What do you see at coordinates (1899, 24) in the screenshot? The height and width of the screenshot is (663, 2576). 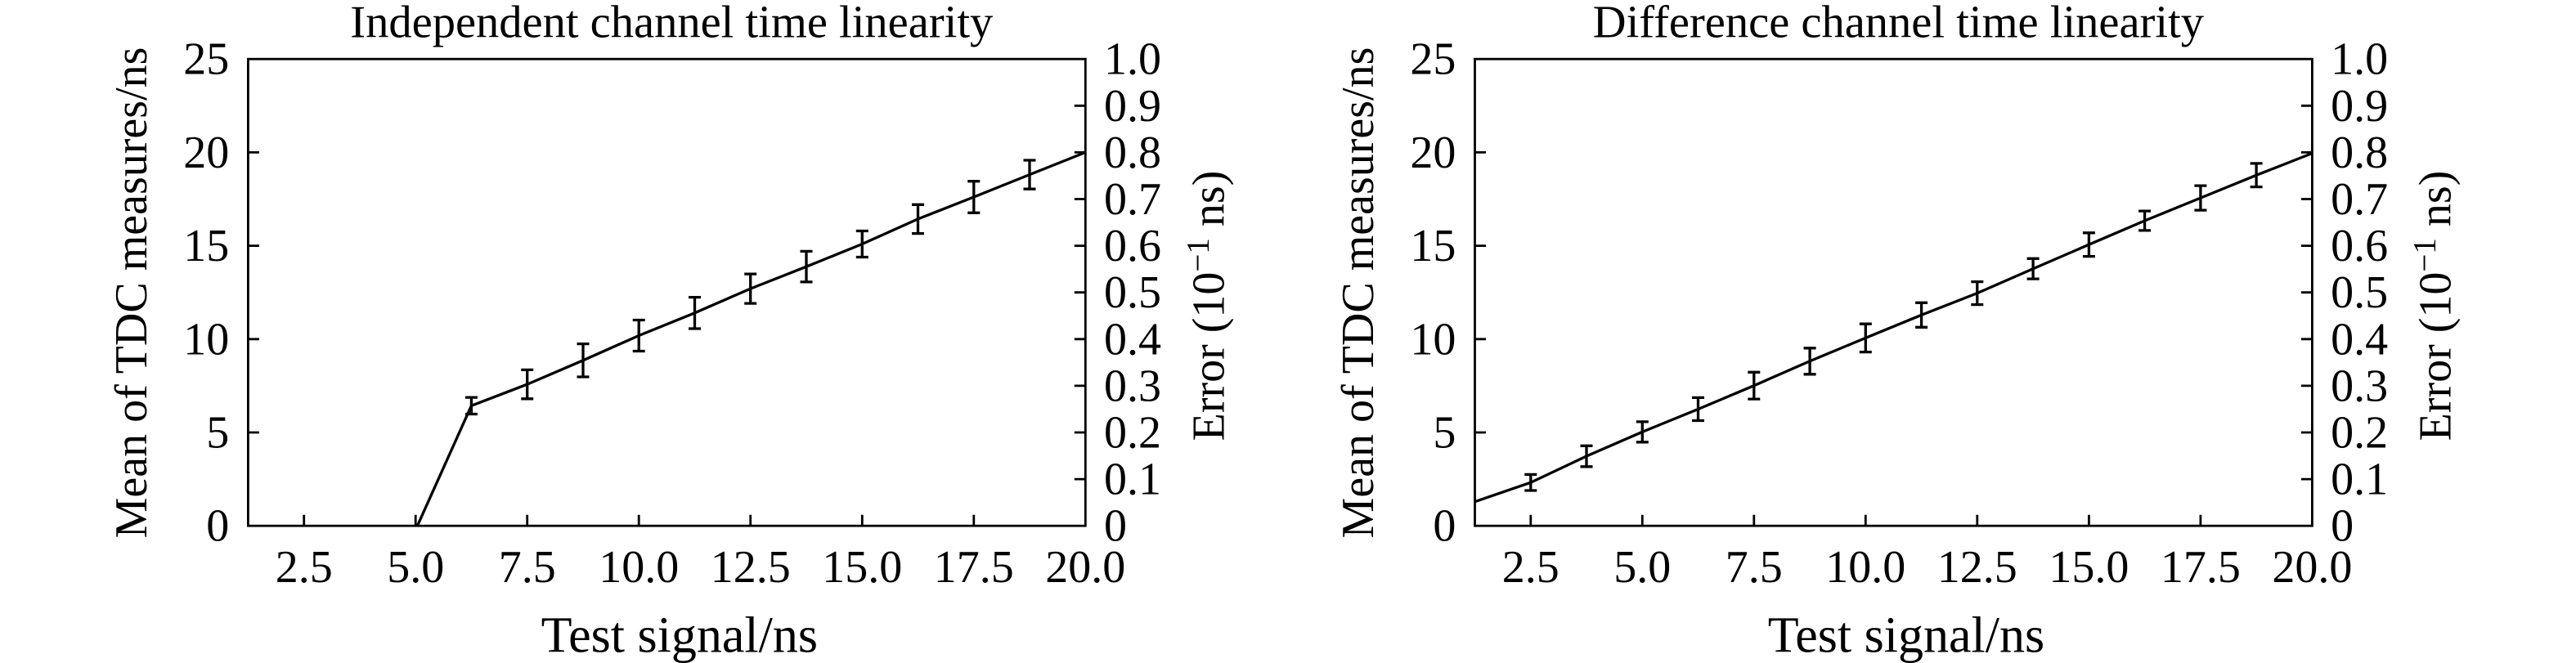 I see `svg-text:Difference channel time linear: Difference channel time linearity` at bounding box center [1899, 24].